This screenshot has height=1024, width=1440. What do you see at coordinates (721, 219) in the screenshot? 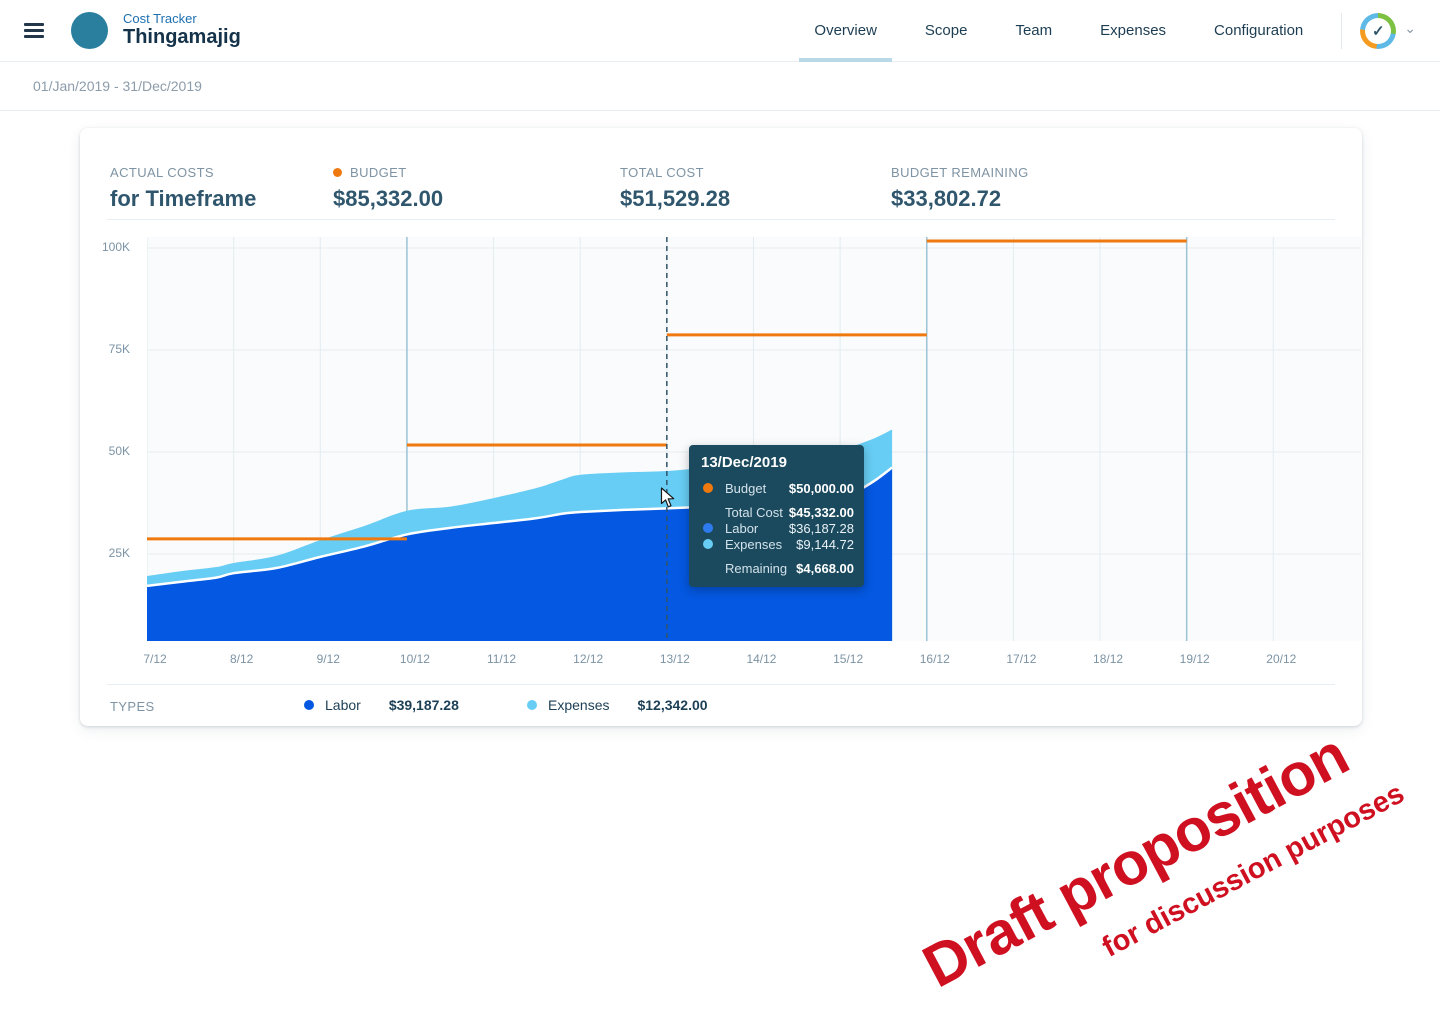
I see `stats-divider` at bounding box center [721, 219].